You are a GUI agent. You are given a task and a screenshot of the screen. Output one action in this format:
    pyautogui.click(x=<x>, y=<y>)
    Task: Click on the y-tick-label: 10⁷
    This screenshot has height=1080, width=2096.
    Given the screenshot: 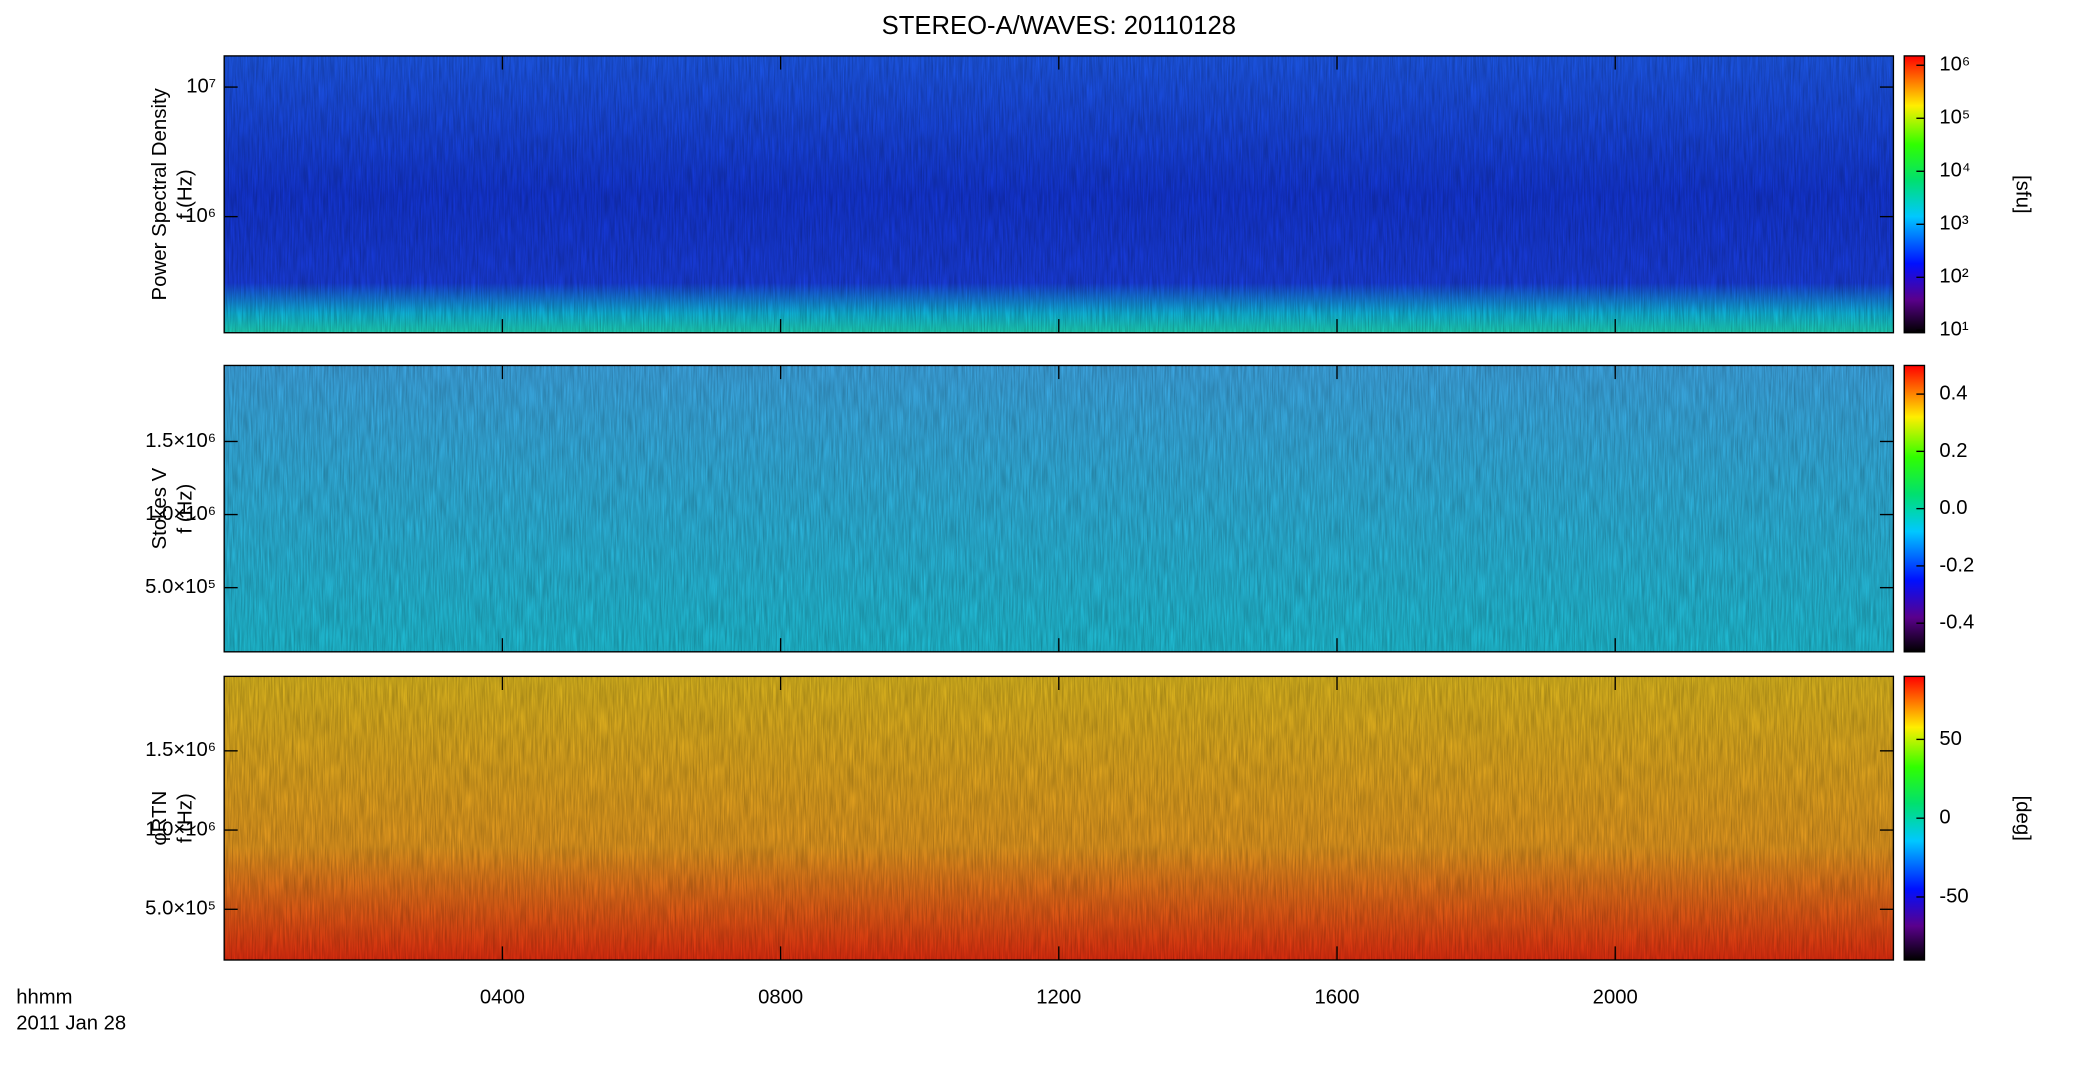 What is the action you would take?
    pyautogui.click(x=201, y=86)
    